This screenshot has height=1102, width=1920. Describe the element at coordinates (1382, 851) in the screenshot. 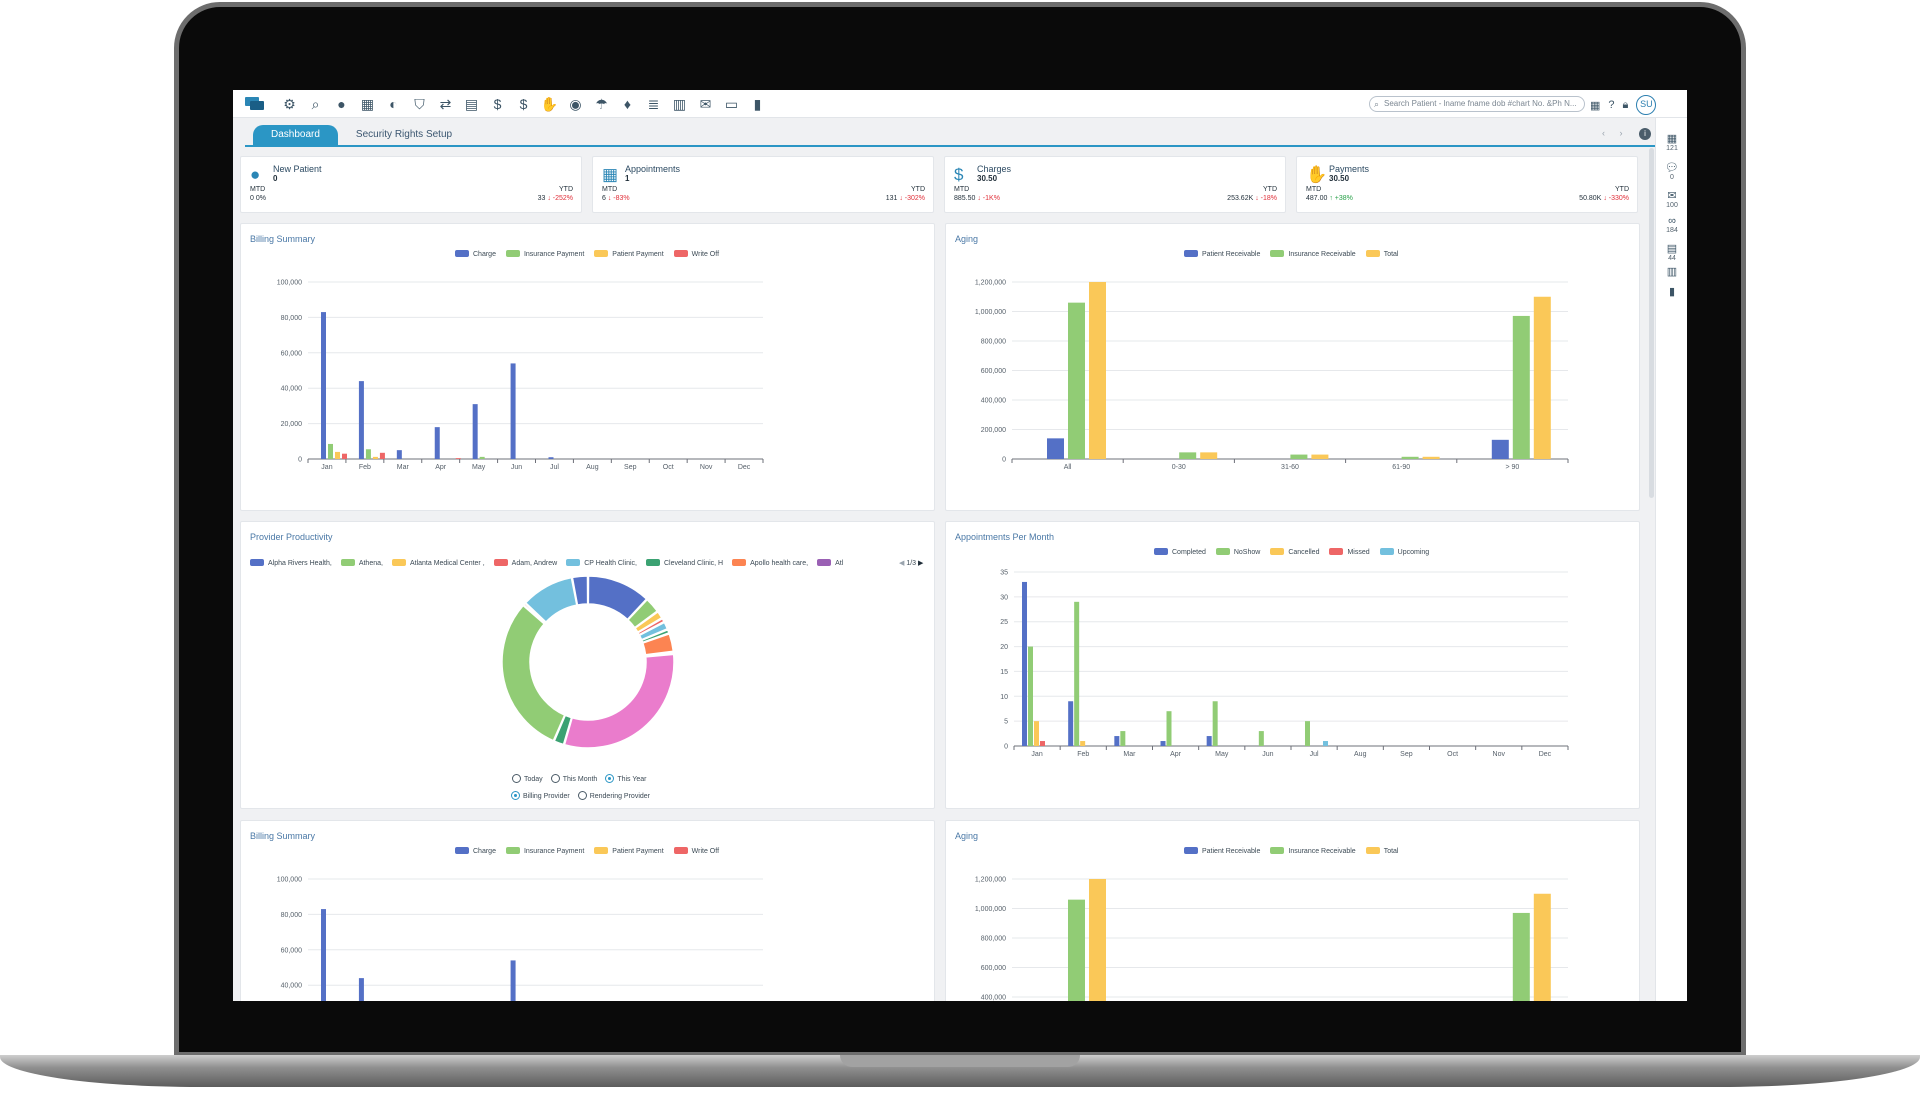

I see `legend-item: Total` at that location.